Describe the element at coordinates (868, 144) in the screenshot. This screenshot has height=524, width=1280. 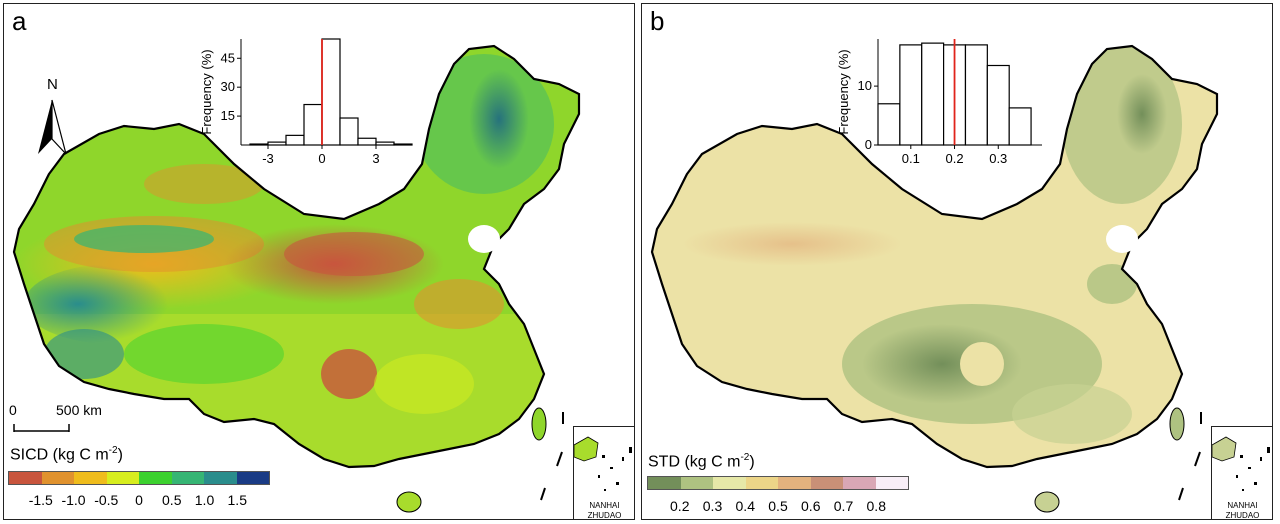
I see `hist-y-tick-label: 0` at that location.